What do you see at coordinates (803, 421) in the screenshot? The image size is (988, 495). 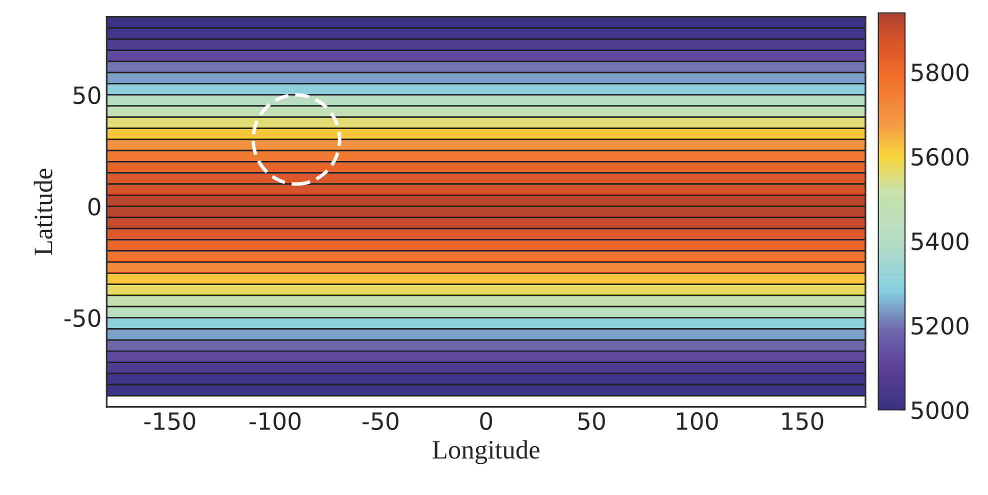 I see `x-tick-label: 150` at bounding box center [803, 421].